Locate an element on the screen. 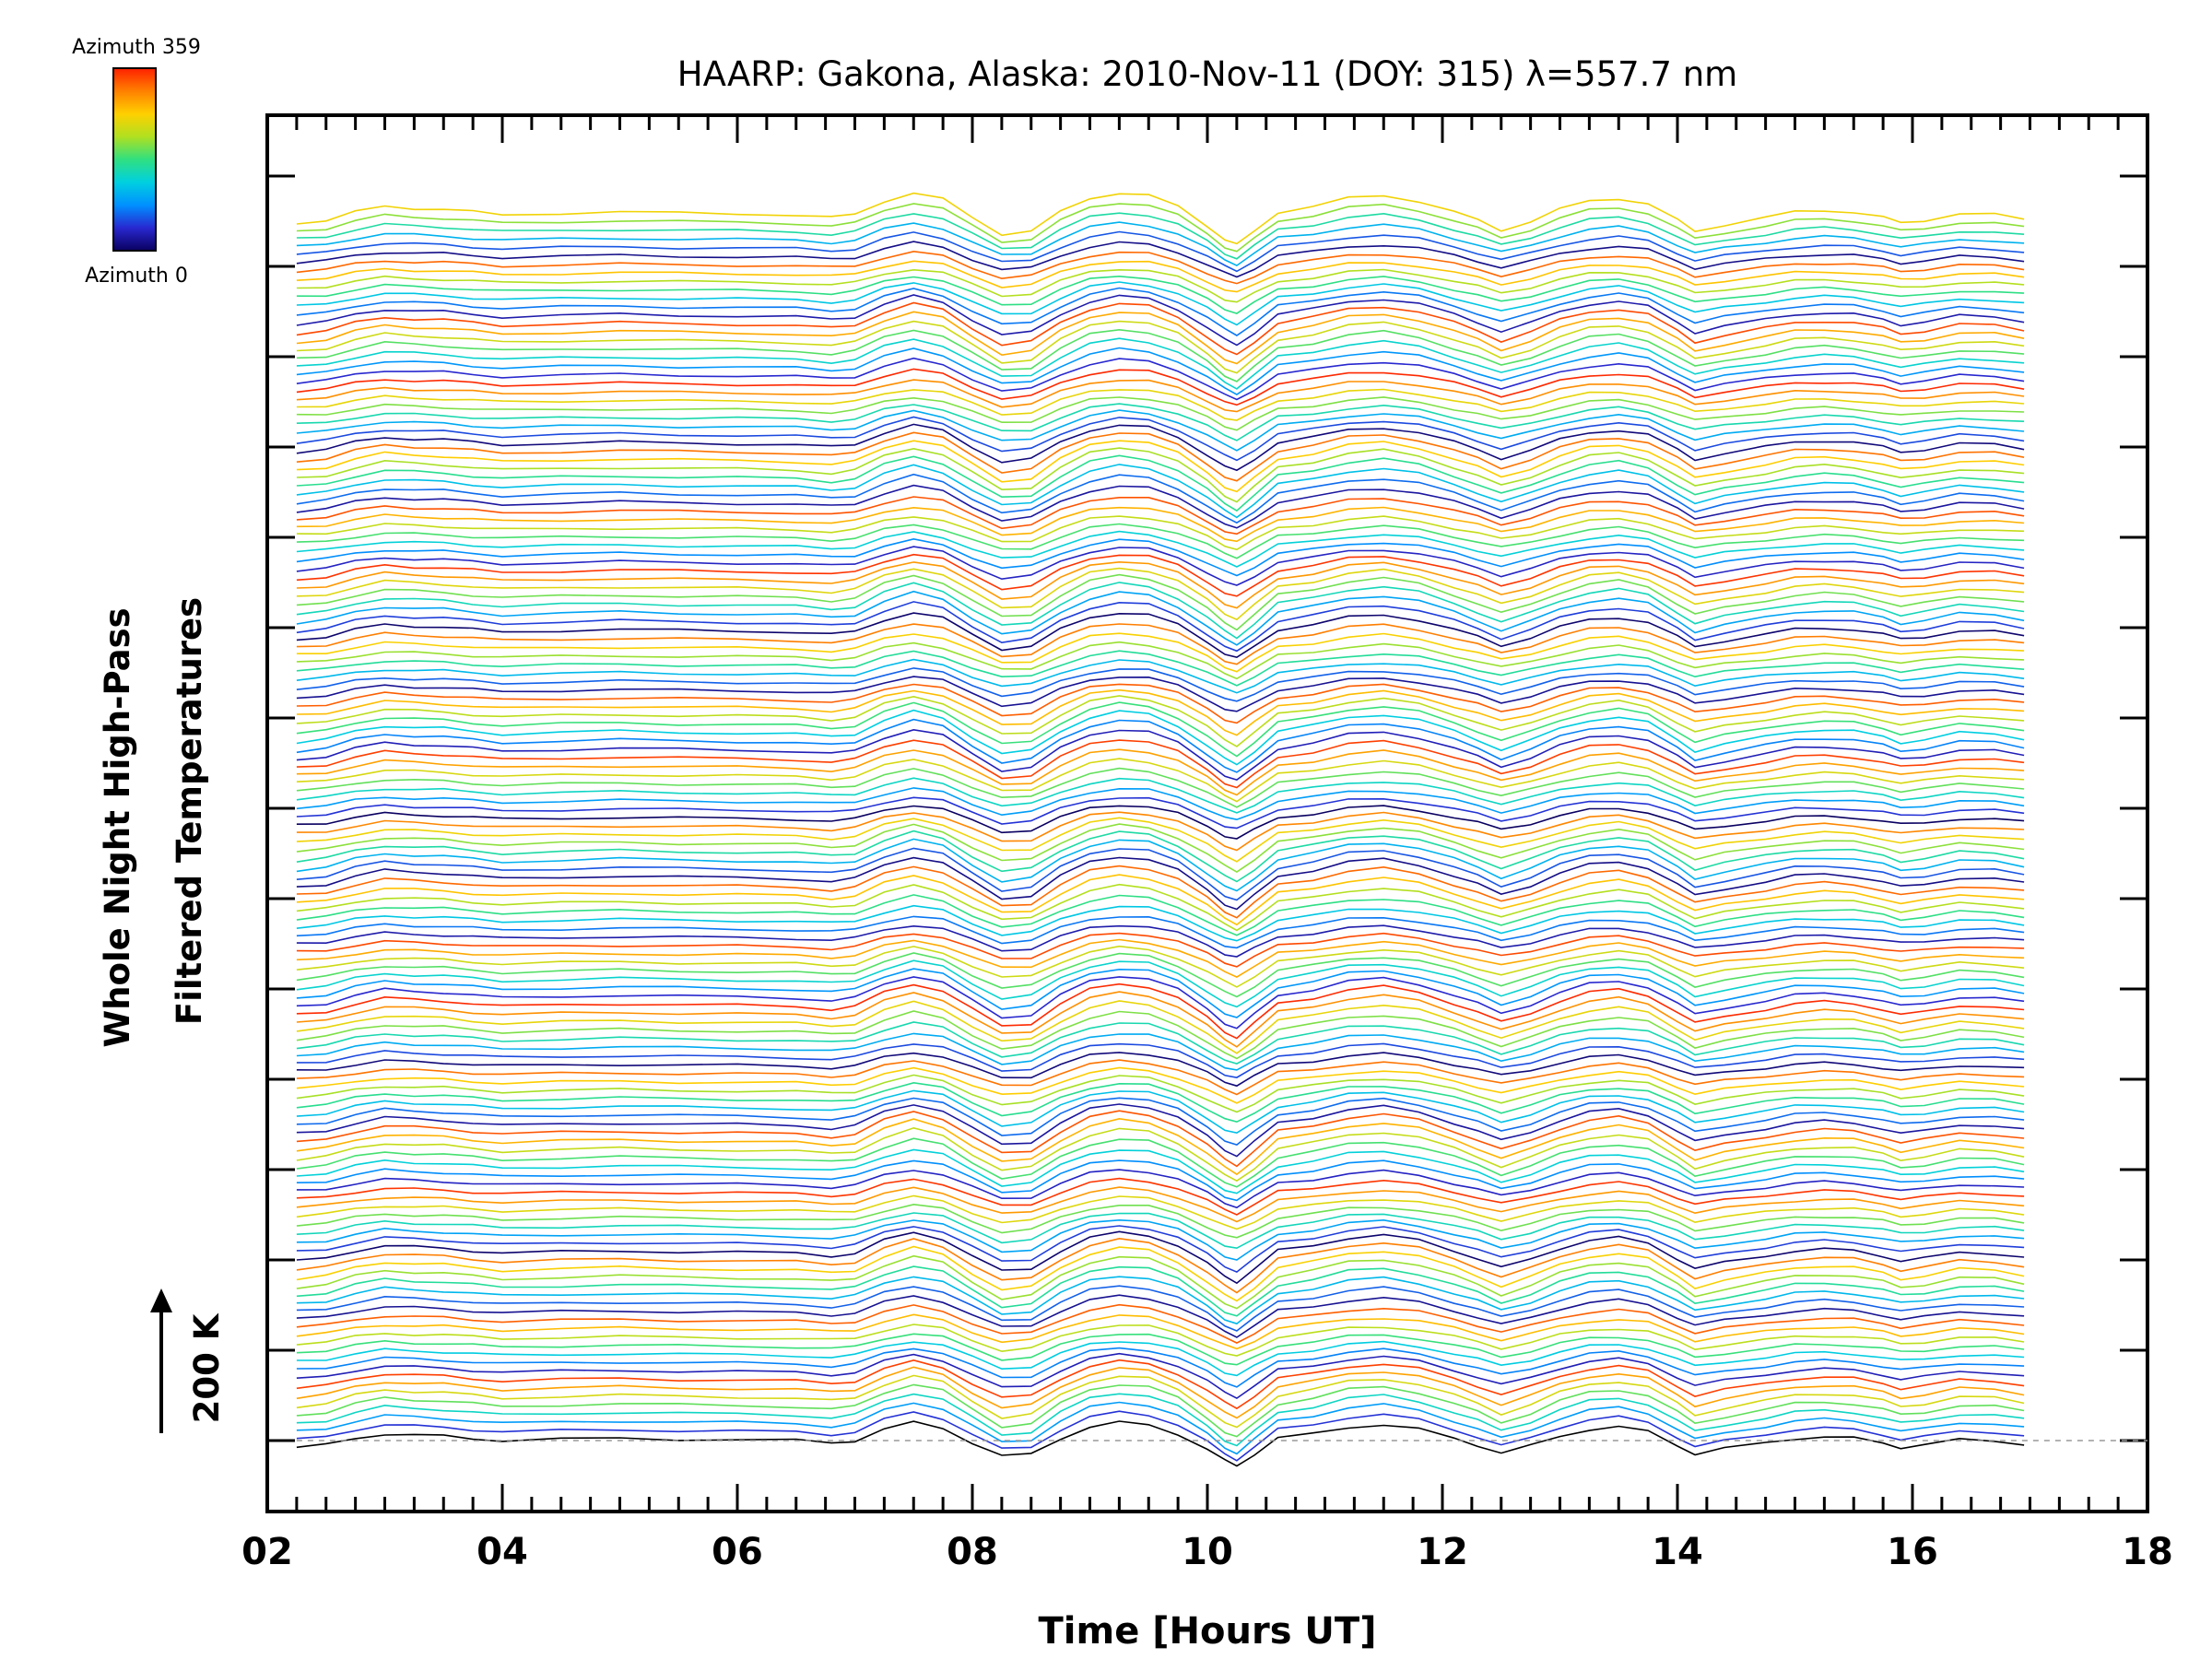 The height and width of the screenshot is (1659, 2212). x-tick-label-08: 08 is located at coordinates (972, 1552).